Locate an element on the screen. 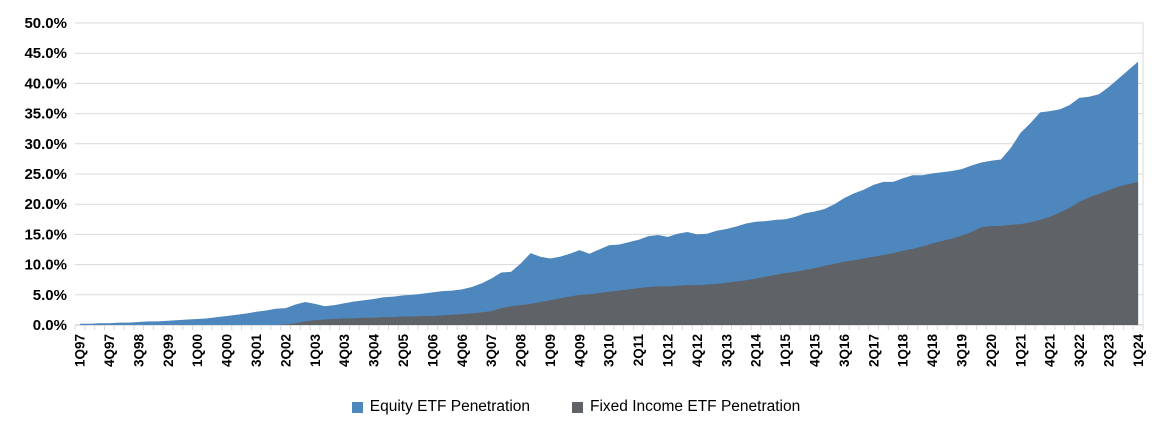  x-tick-label-group: 3Q19 is located at coordinates (961, 350).